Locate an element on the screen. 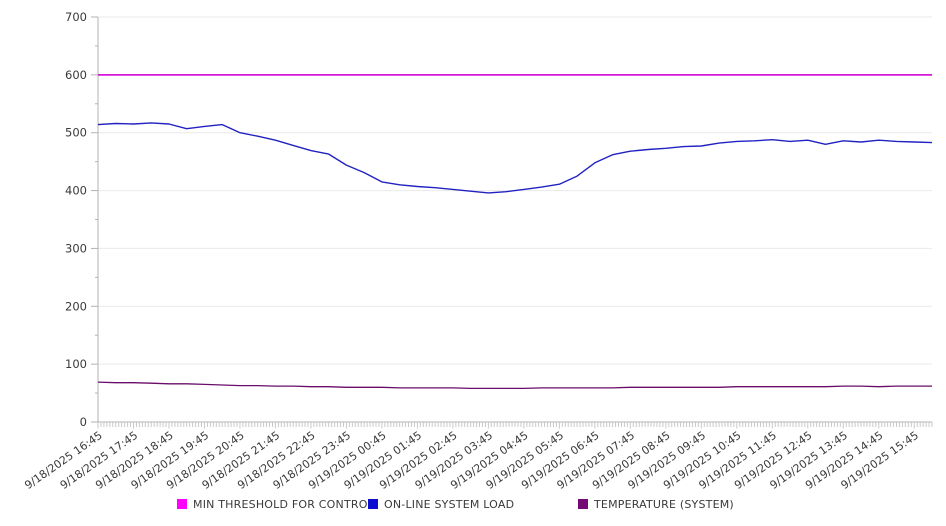 The height and width of the screenshot is (526, 946). y-axis-tick-label: 0 is located at coordinates (83, 422).